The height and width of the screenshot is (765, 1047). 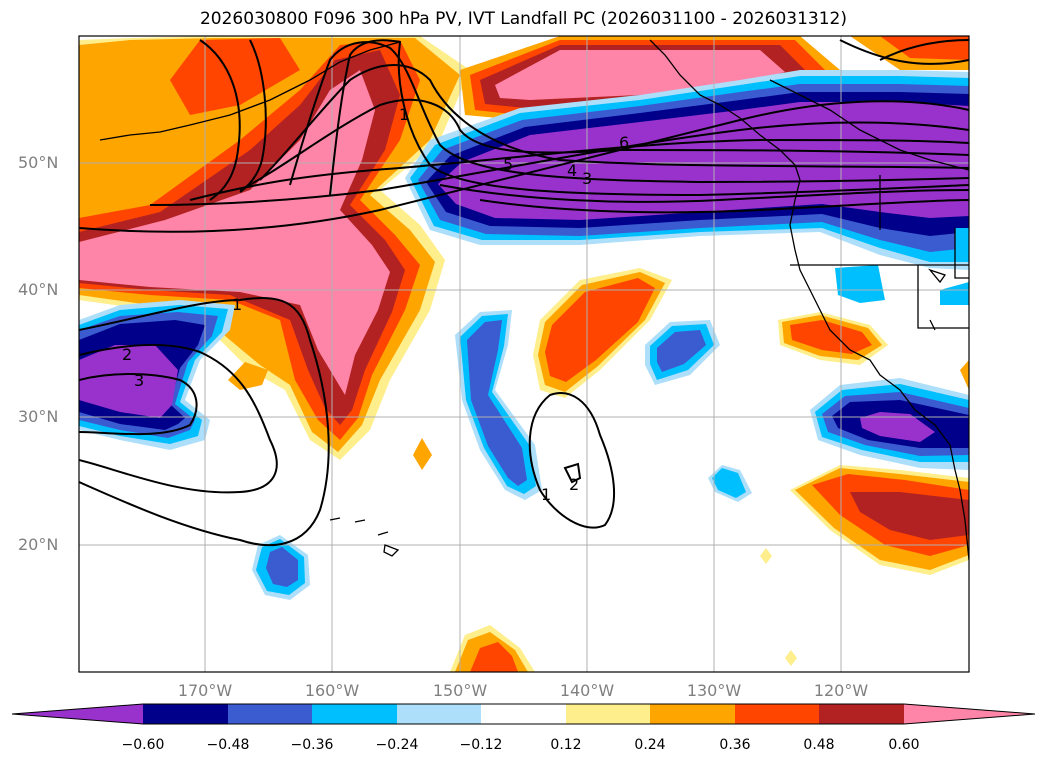 I want to click on colorbar, so click(x=523, y=714).